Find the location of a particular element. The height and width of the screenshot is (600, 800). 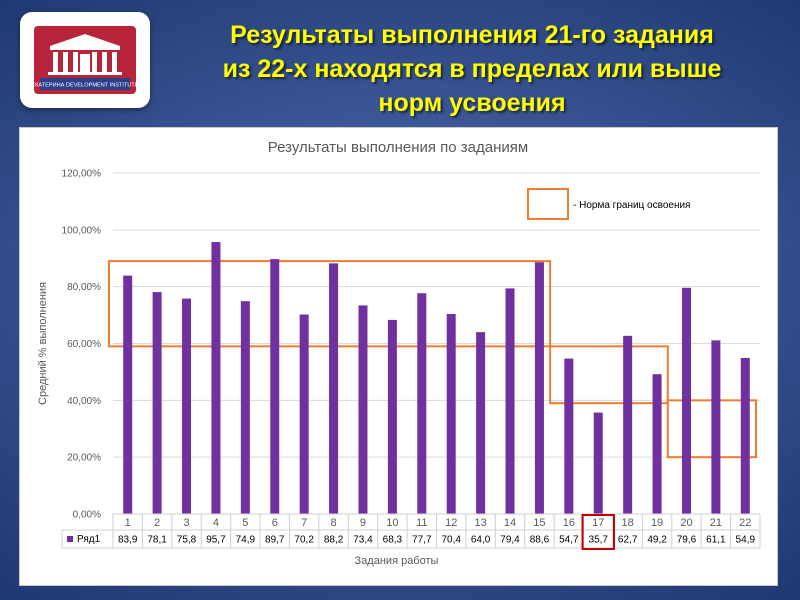

x-tick-label: 11 is located at coordinates (421, 523).